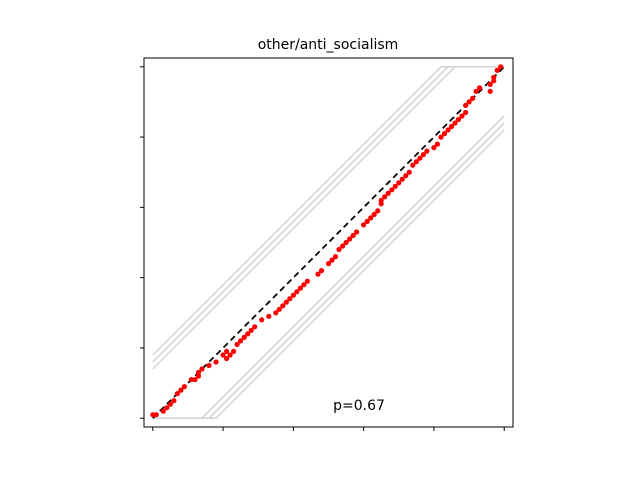 The image size is (640, 480). What do you see at coordinates (359, 406) in the screenshot?
I see `p-value-annotation: p=0.67` at bounding box center [359, 406].